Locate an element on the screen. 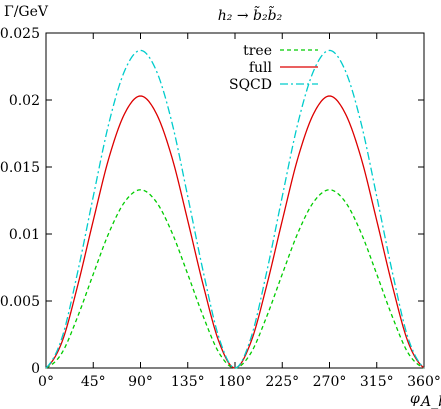 This screenshot has width=441, height=409. legend-label-tree: tree is located at coordinates (257, 51).